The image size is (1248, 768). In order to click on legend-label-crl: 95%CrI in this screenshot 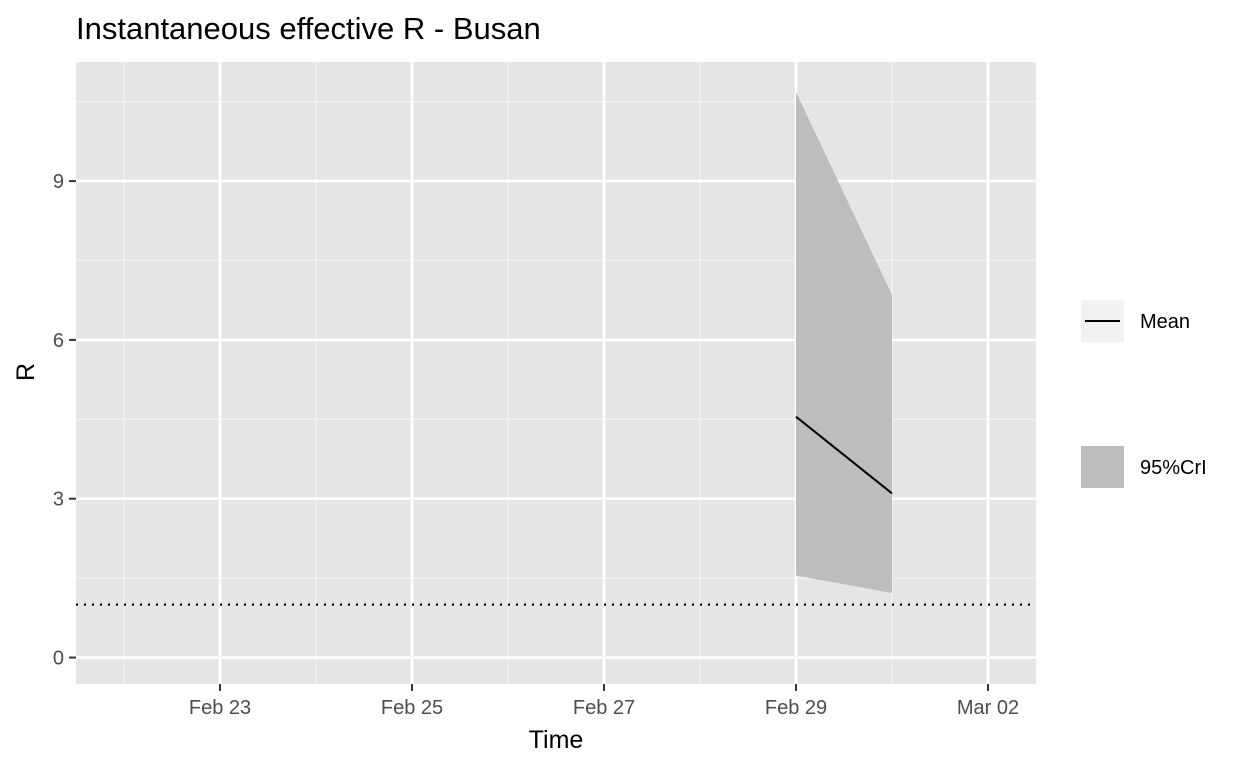, I will do `click(1173, 468)`.